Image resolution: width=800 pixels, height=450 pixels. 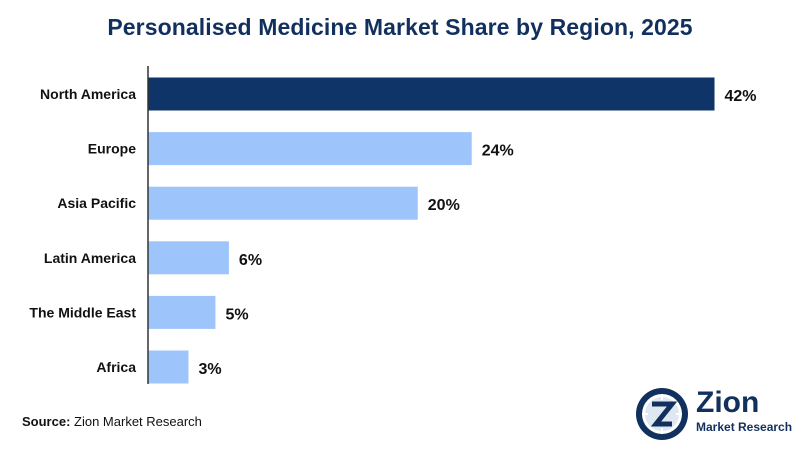 What do you see at coordinates (88, 94) in the screenshot?
I see `category-label: North America` at bounding box center [88, 94].